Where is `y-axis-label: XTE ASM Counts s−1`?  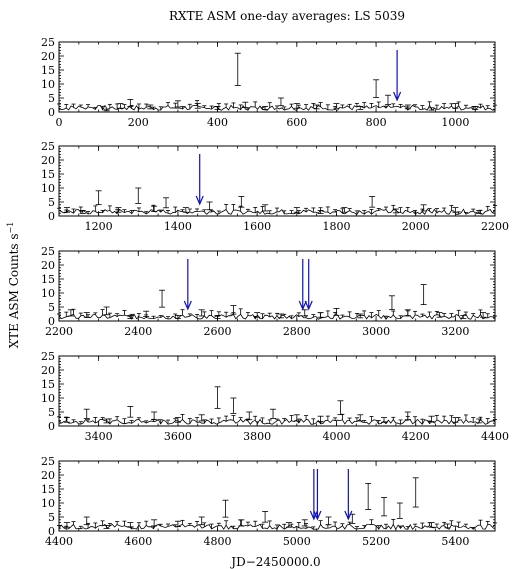 y-axis-label: XTE ASM Counts s−1 is located at coordinates (13, 285).